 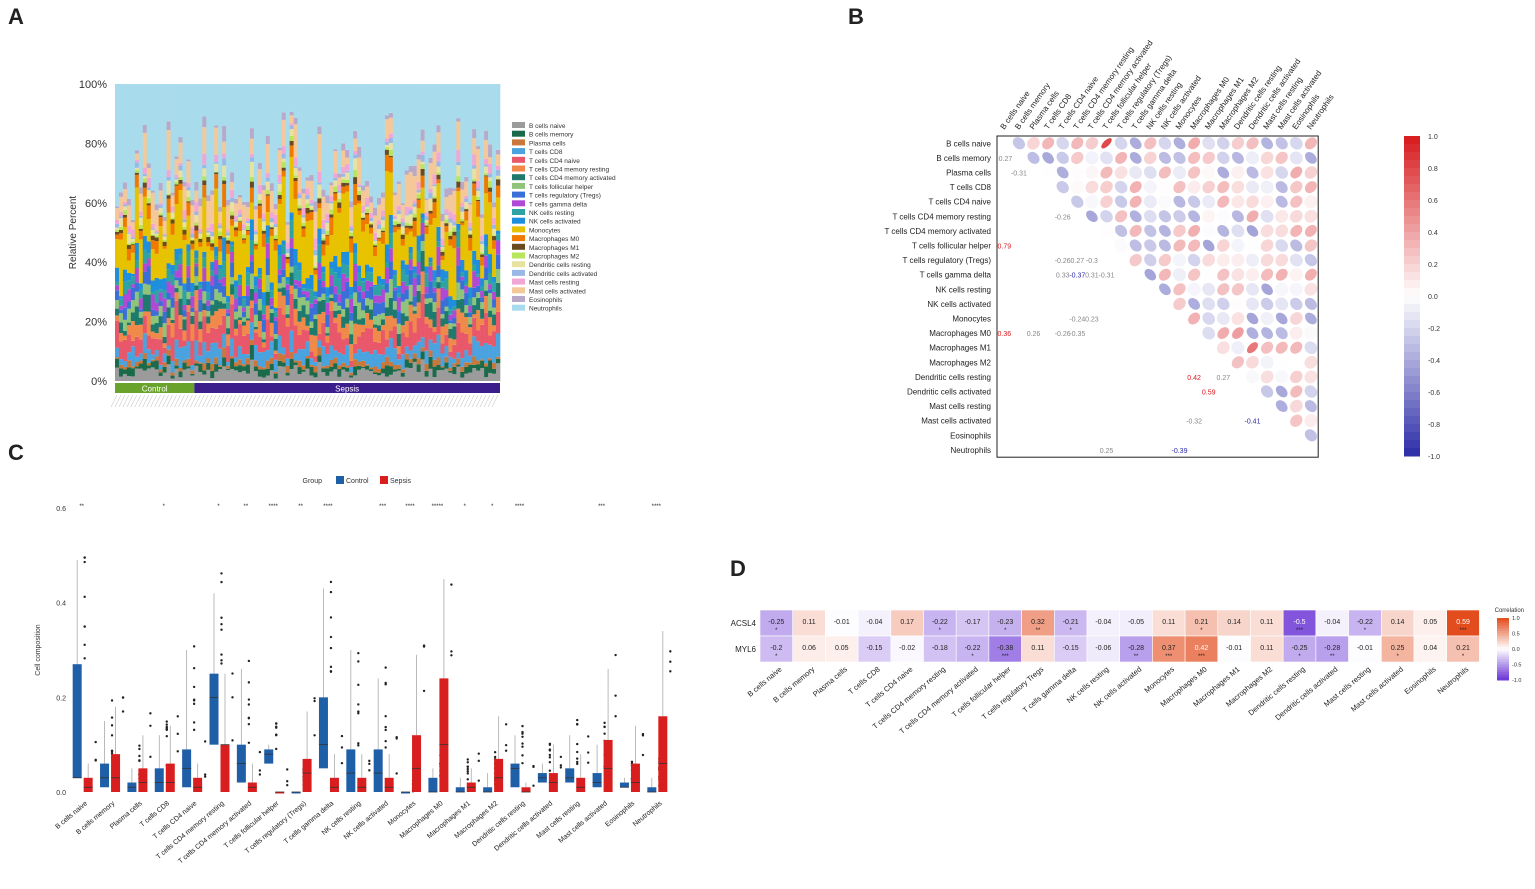 I want to click on row-label: Macrophages M0, so click(x=960, y=333).